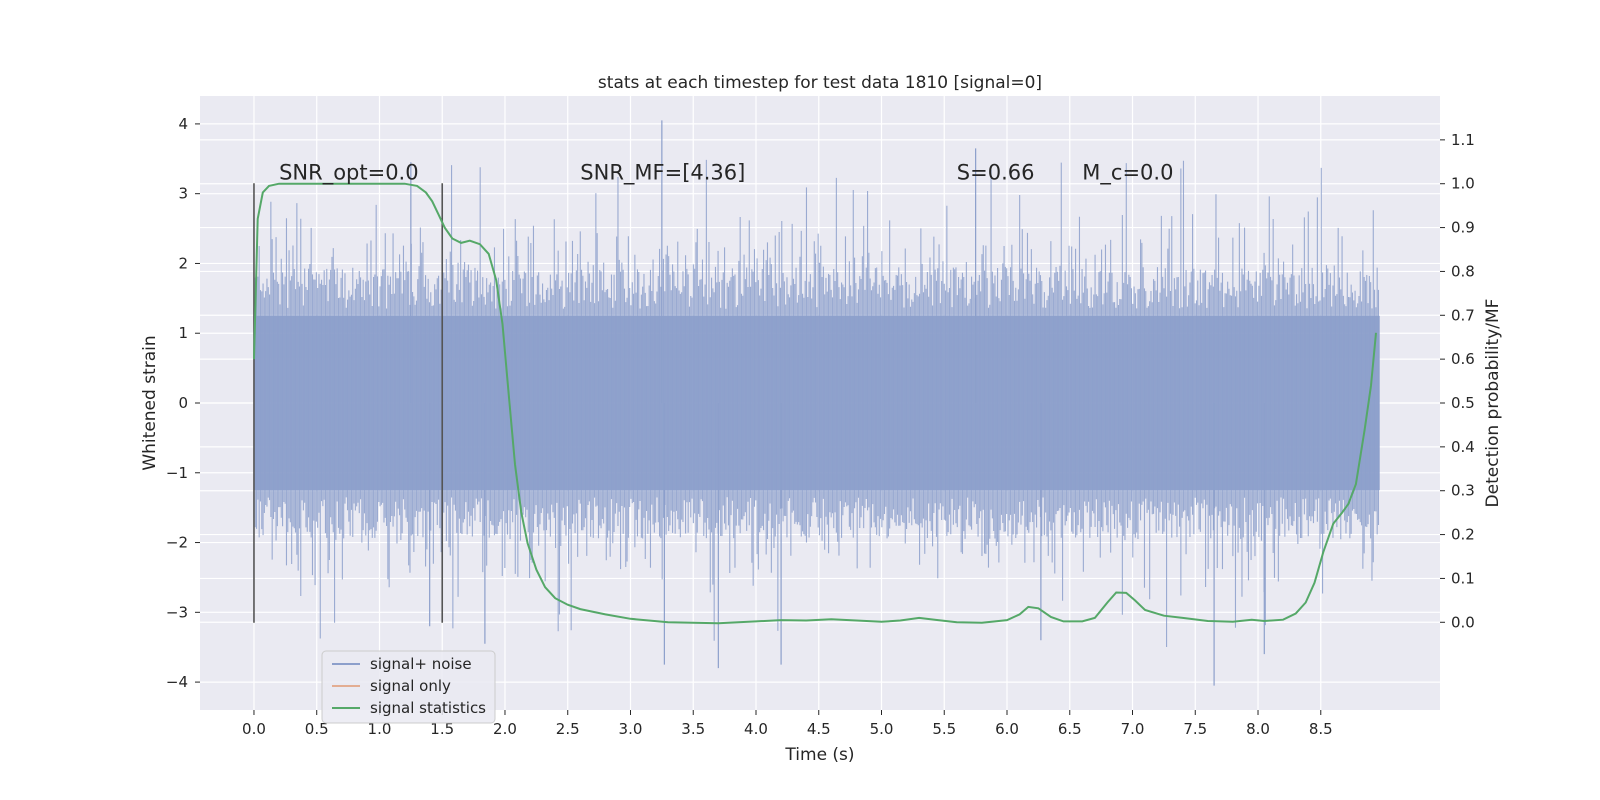 Image resolution: width=1600 pixels, height=800 pixels. Describe the element at coordinates (349, 173) in the screenshot. I see `annotation-snr-opt: SNR_opt=0.0` at that location.